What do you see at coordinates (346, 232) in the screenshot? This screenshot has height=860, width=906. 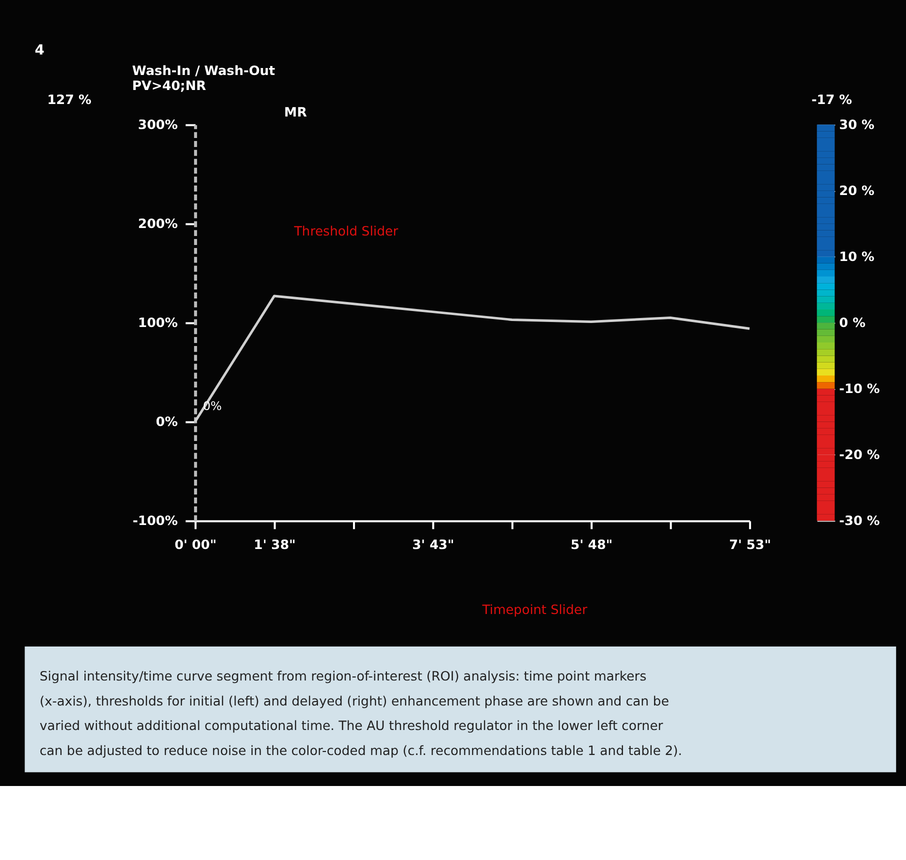 I see `annotation: Threshold Slider` at bounding box center [346, 232].